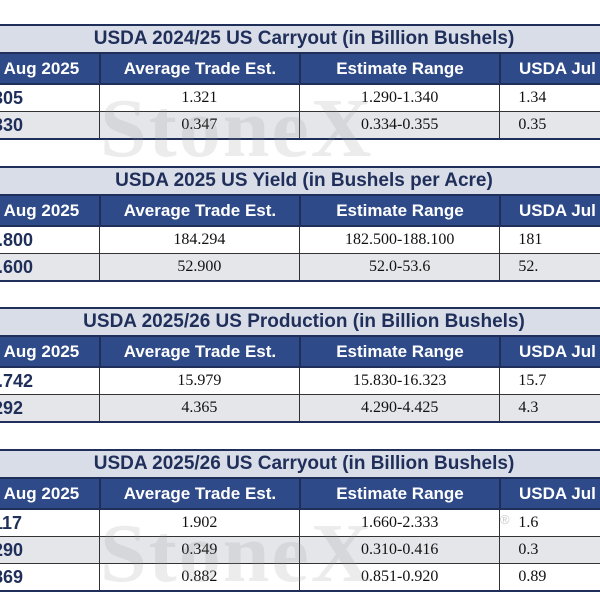 This screenshot has width=600, height=602. I want to click on table-cell: 15.979, so click(200, 381).